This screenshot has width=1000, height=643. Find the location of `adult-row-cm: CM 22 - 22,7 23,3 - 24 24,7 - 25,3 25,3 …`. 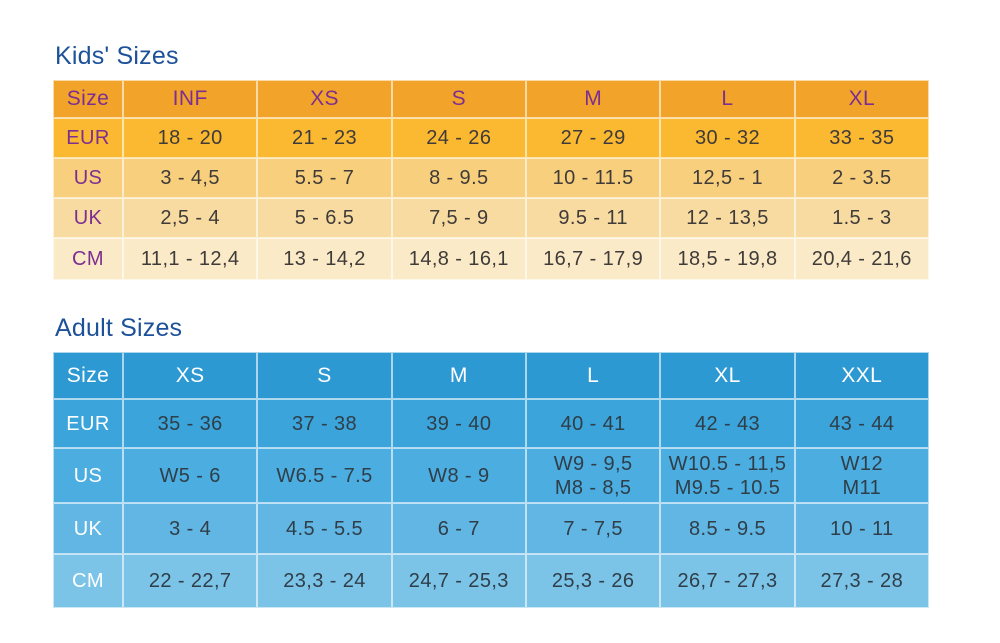

adult-row-cm: CM 22 - 22,7 23,3 - 24 24,7 - 25,3 25,3 … is located at coordinates (491, 581).